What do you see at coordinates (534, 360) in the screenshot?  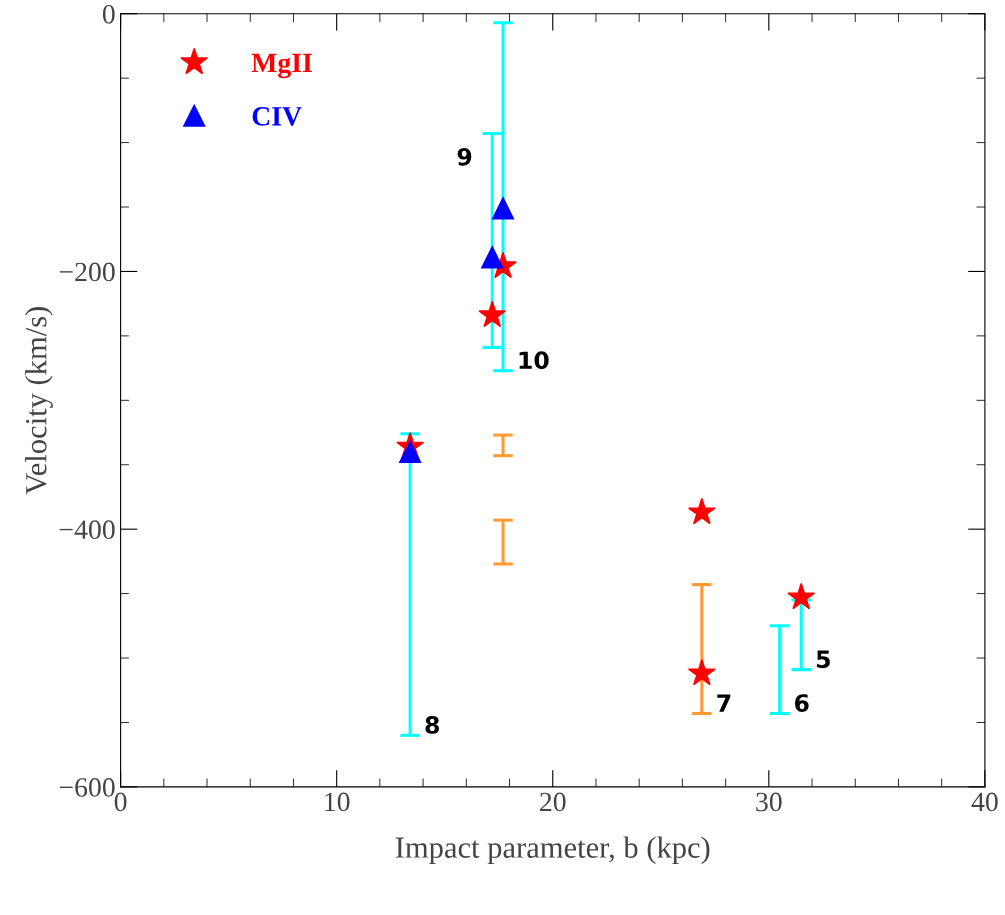 I see `annotation: 10` at bounding box center [534, 360].